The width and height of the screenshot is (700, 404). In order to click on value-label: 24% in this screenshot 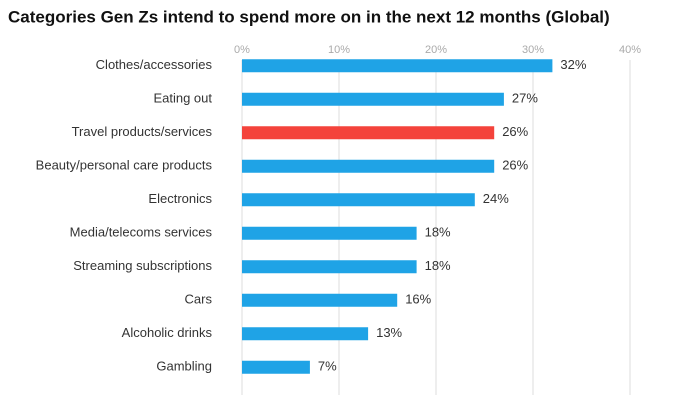, I will do `click(496, 198)`.